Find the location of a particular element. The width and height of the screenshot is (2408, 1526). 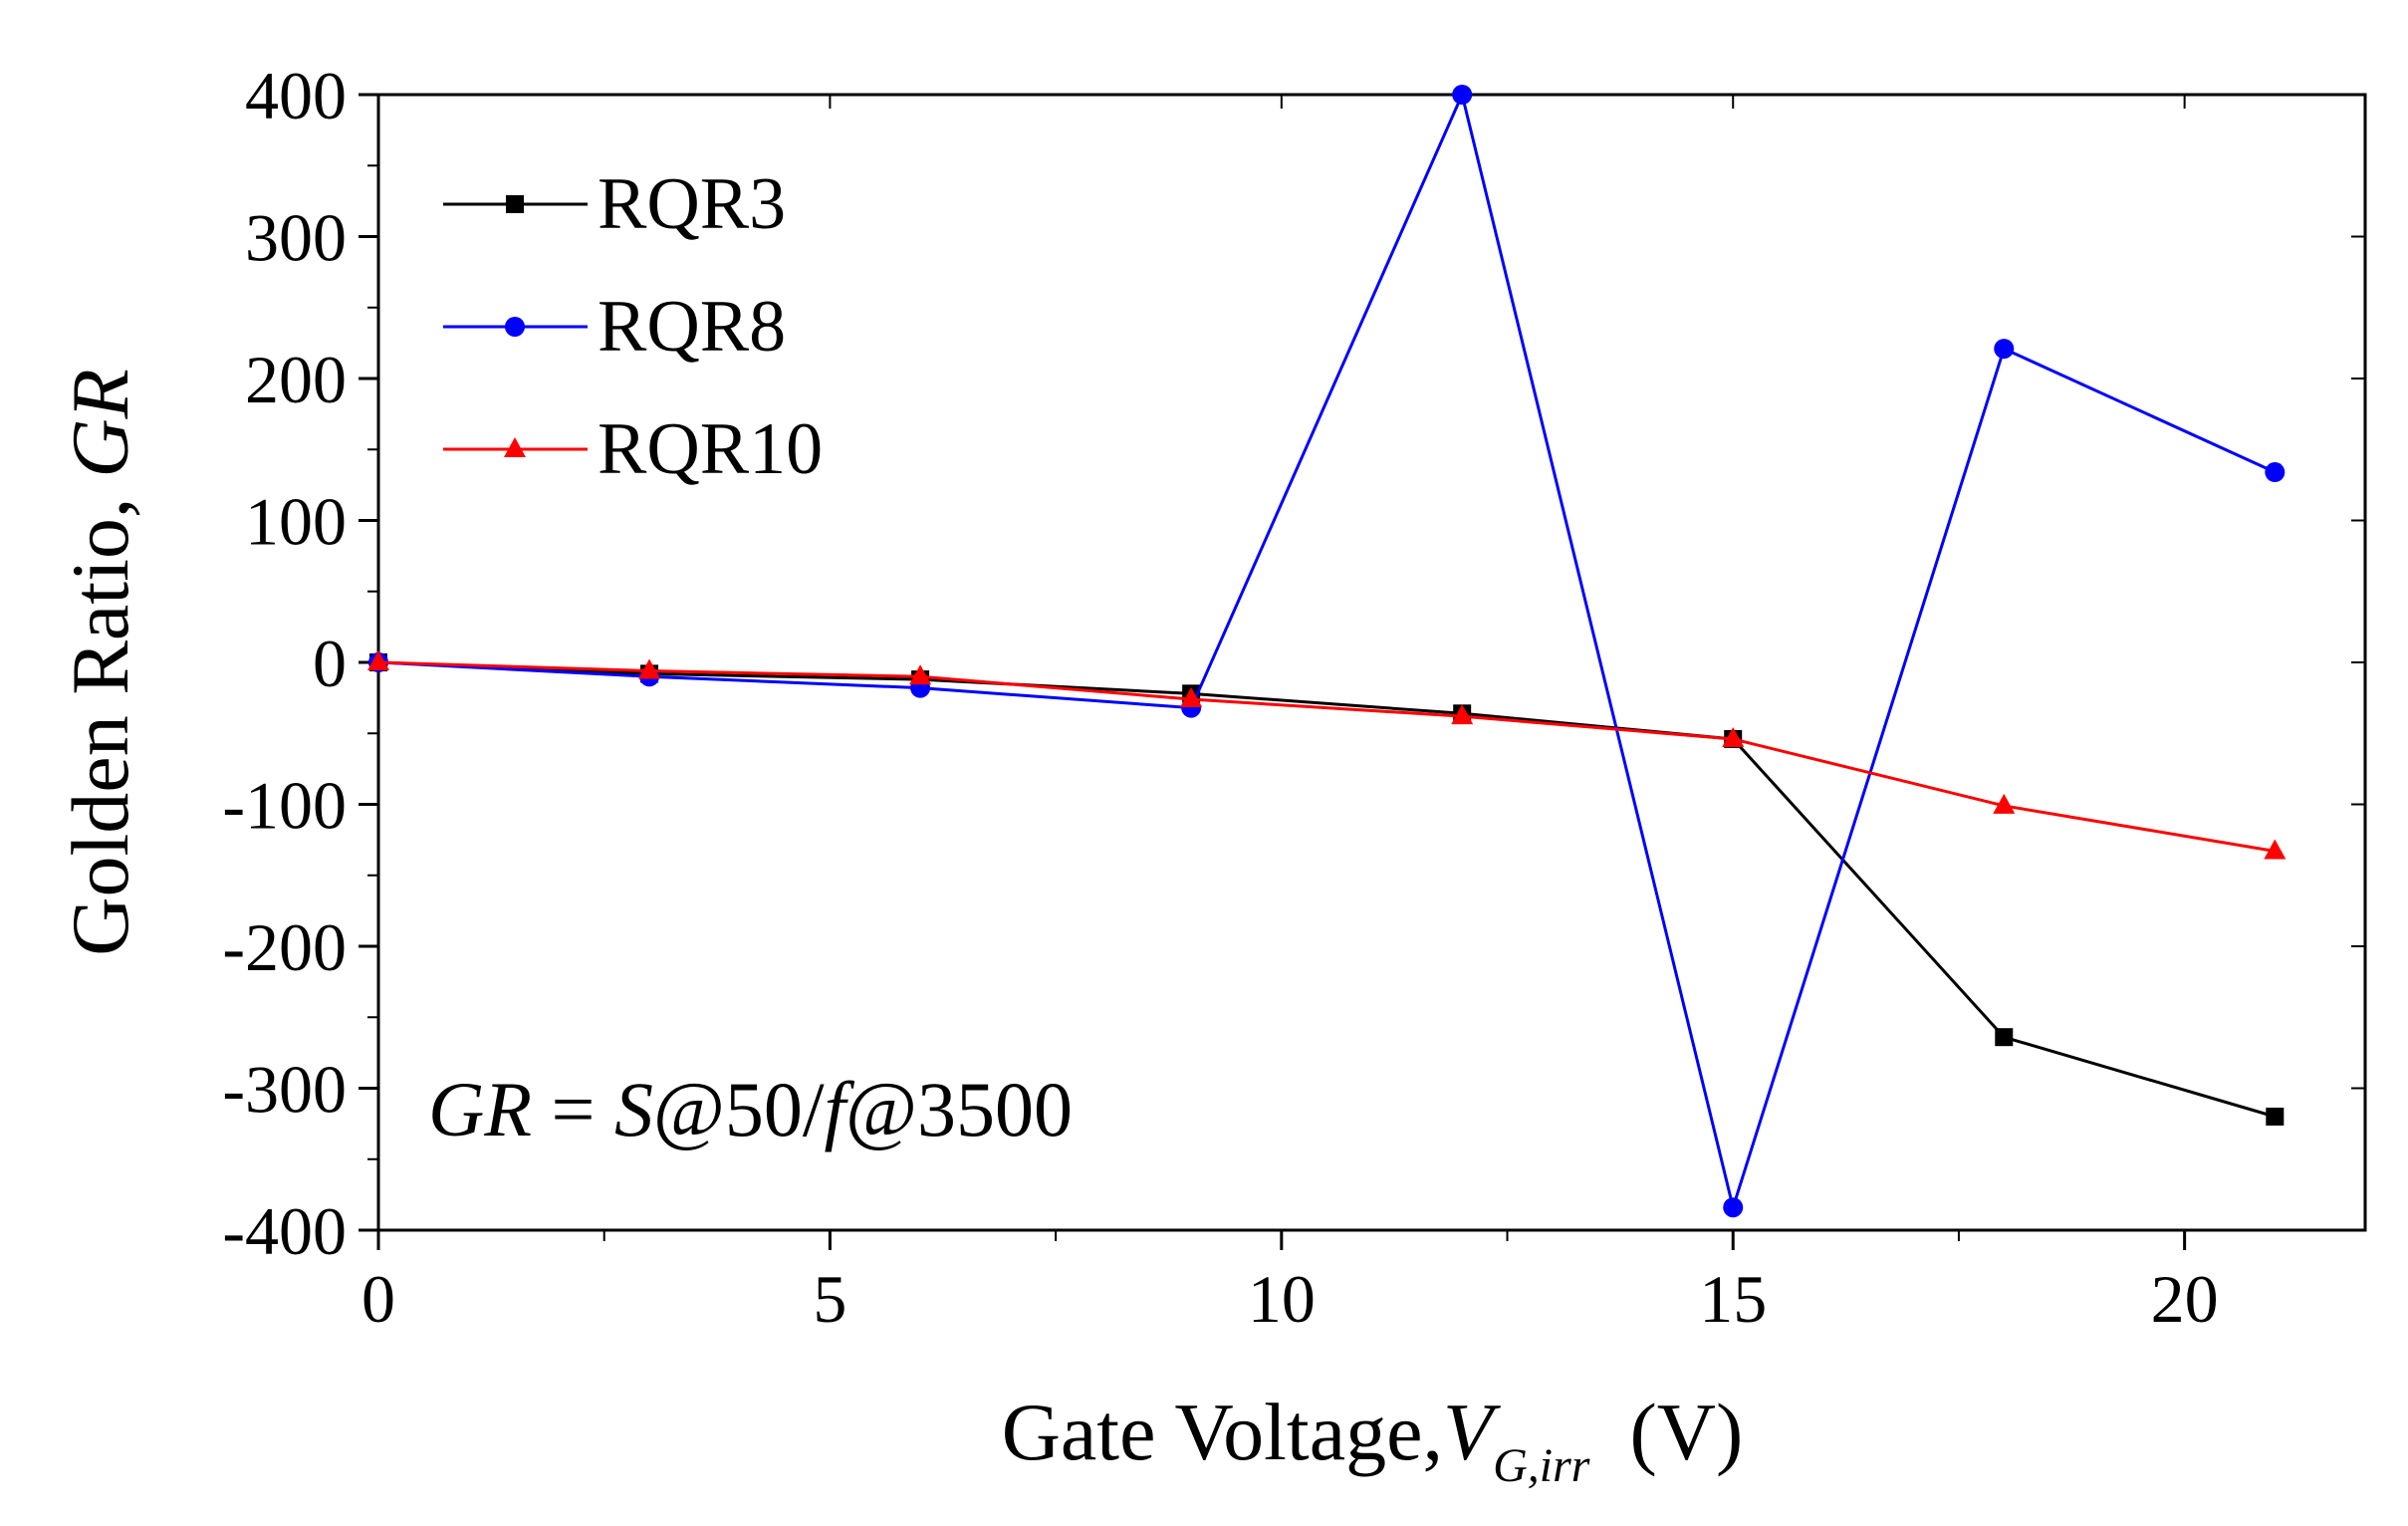

y-tick-label: -300 is located at coordinates (284, 1090).